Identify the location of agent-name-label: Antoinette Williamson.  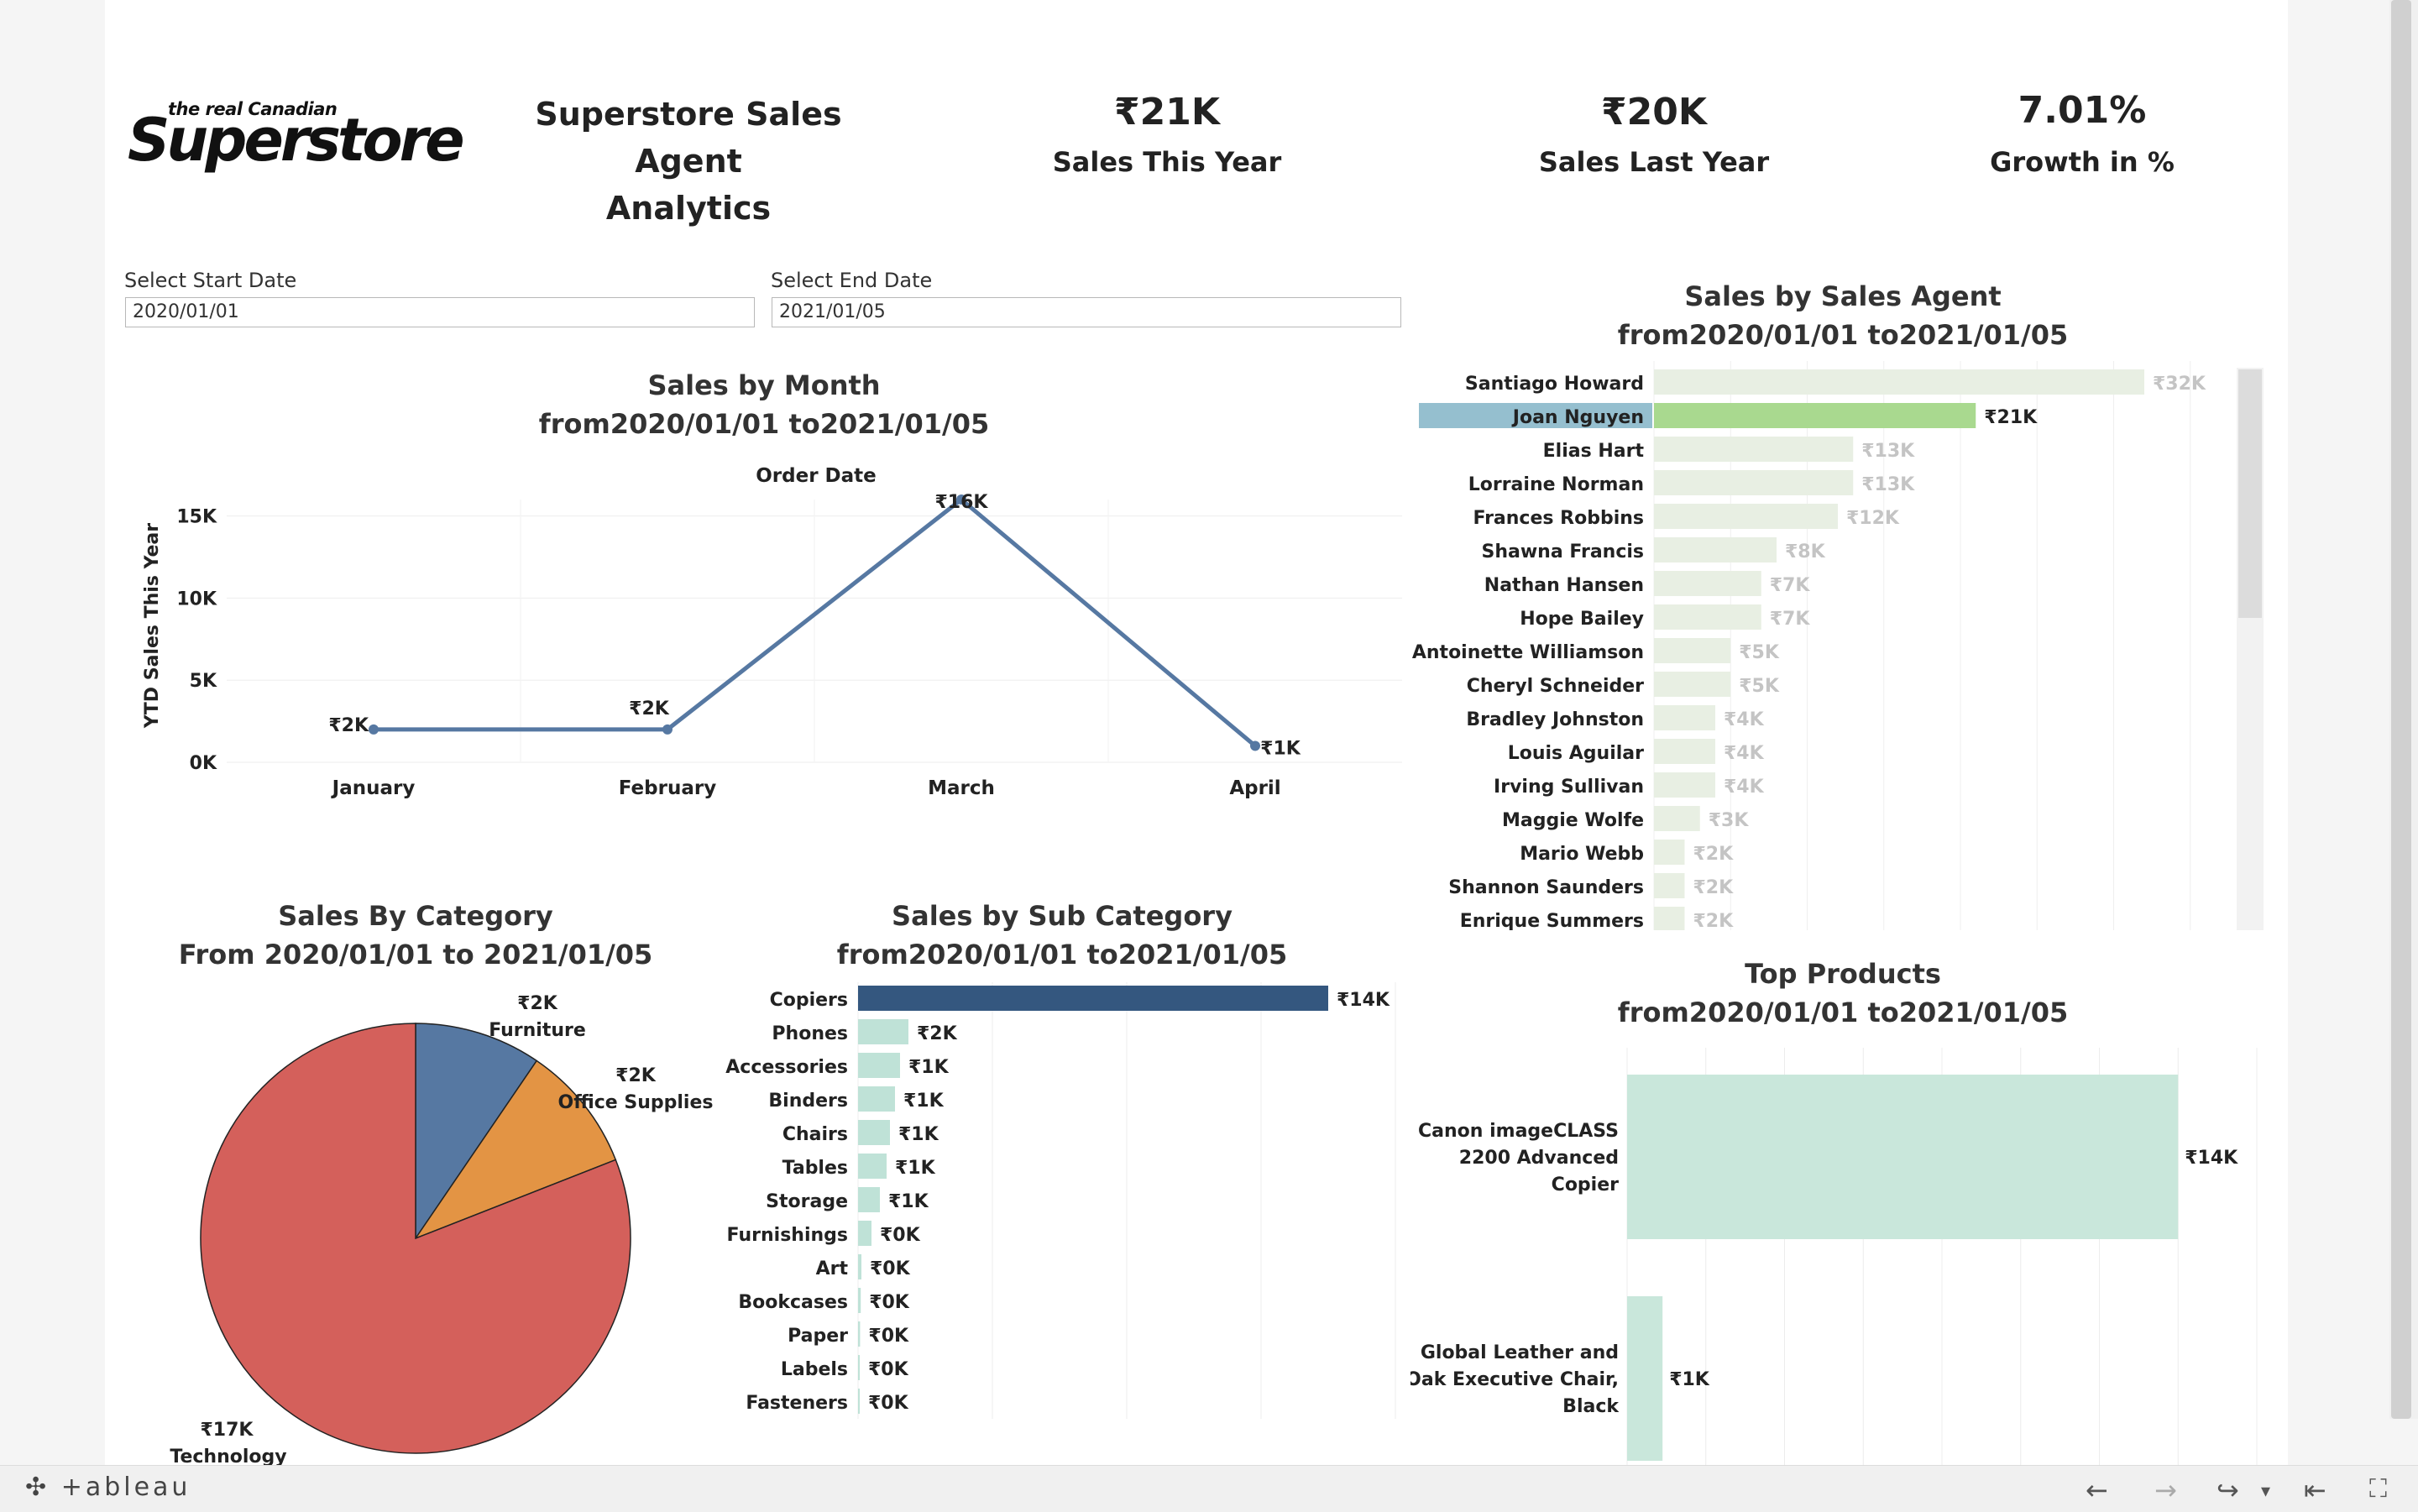
(1528, 652).